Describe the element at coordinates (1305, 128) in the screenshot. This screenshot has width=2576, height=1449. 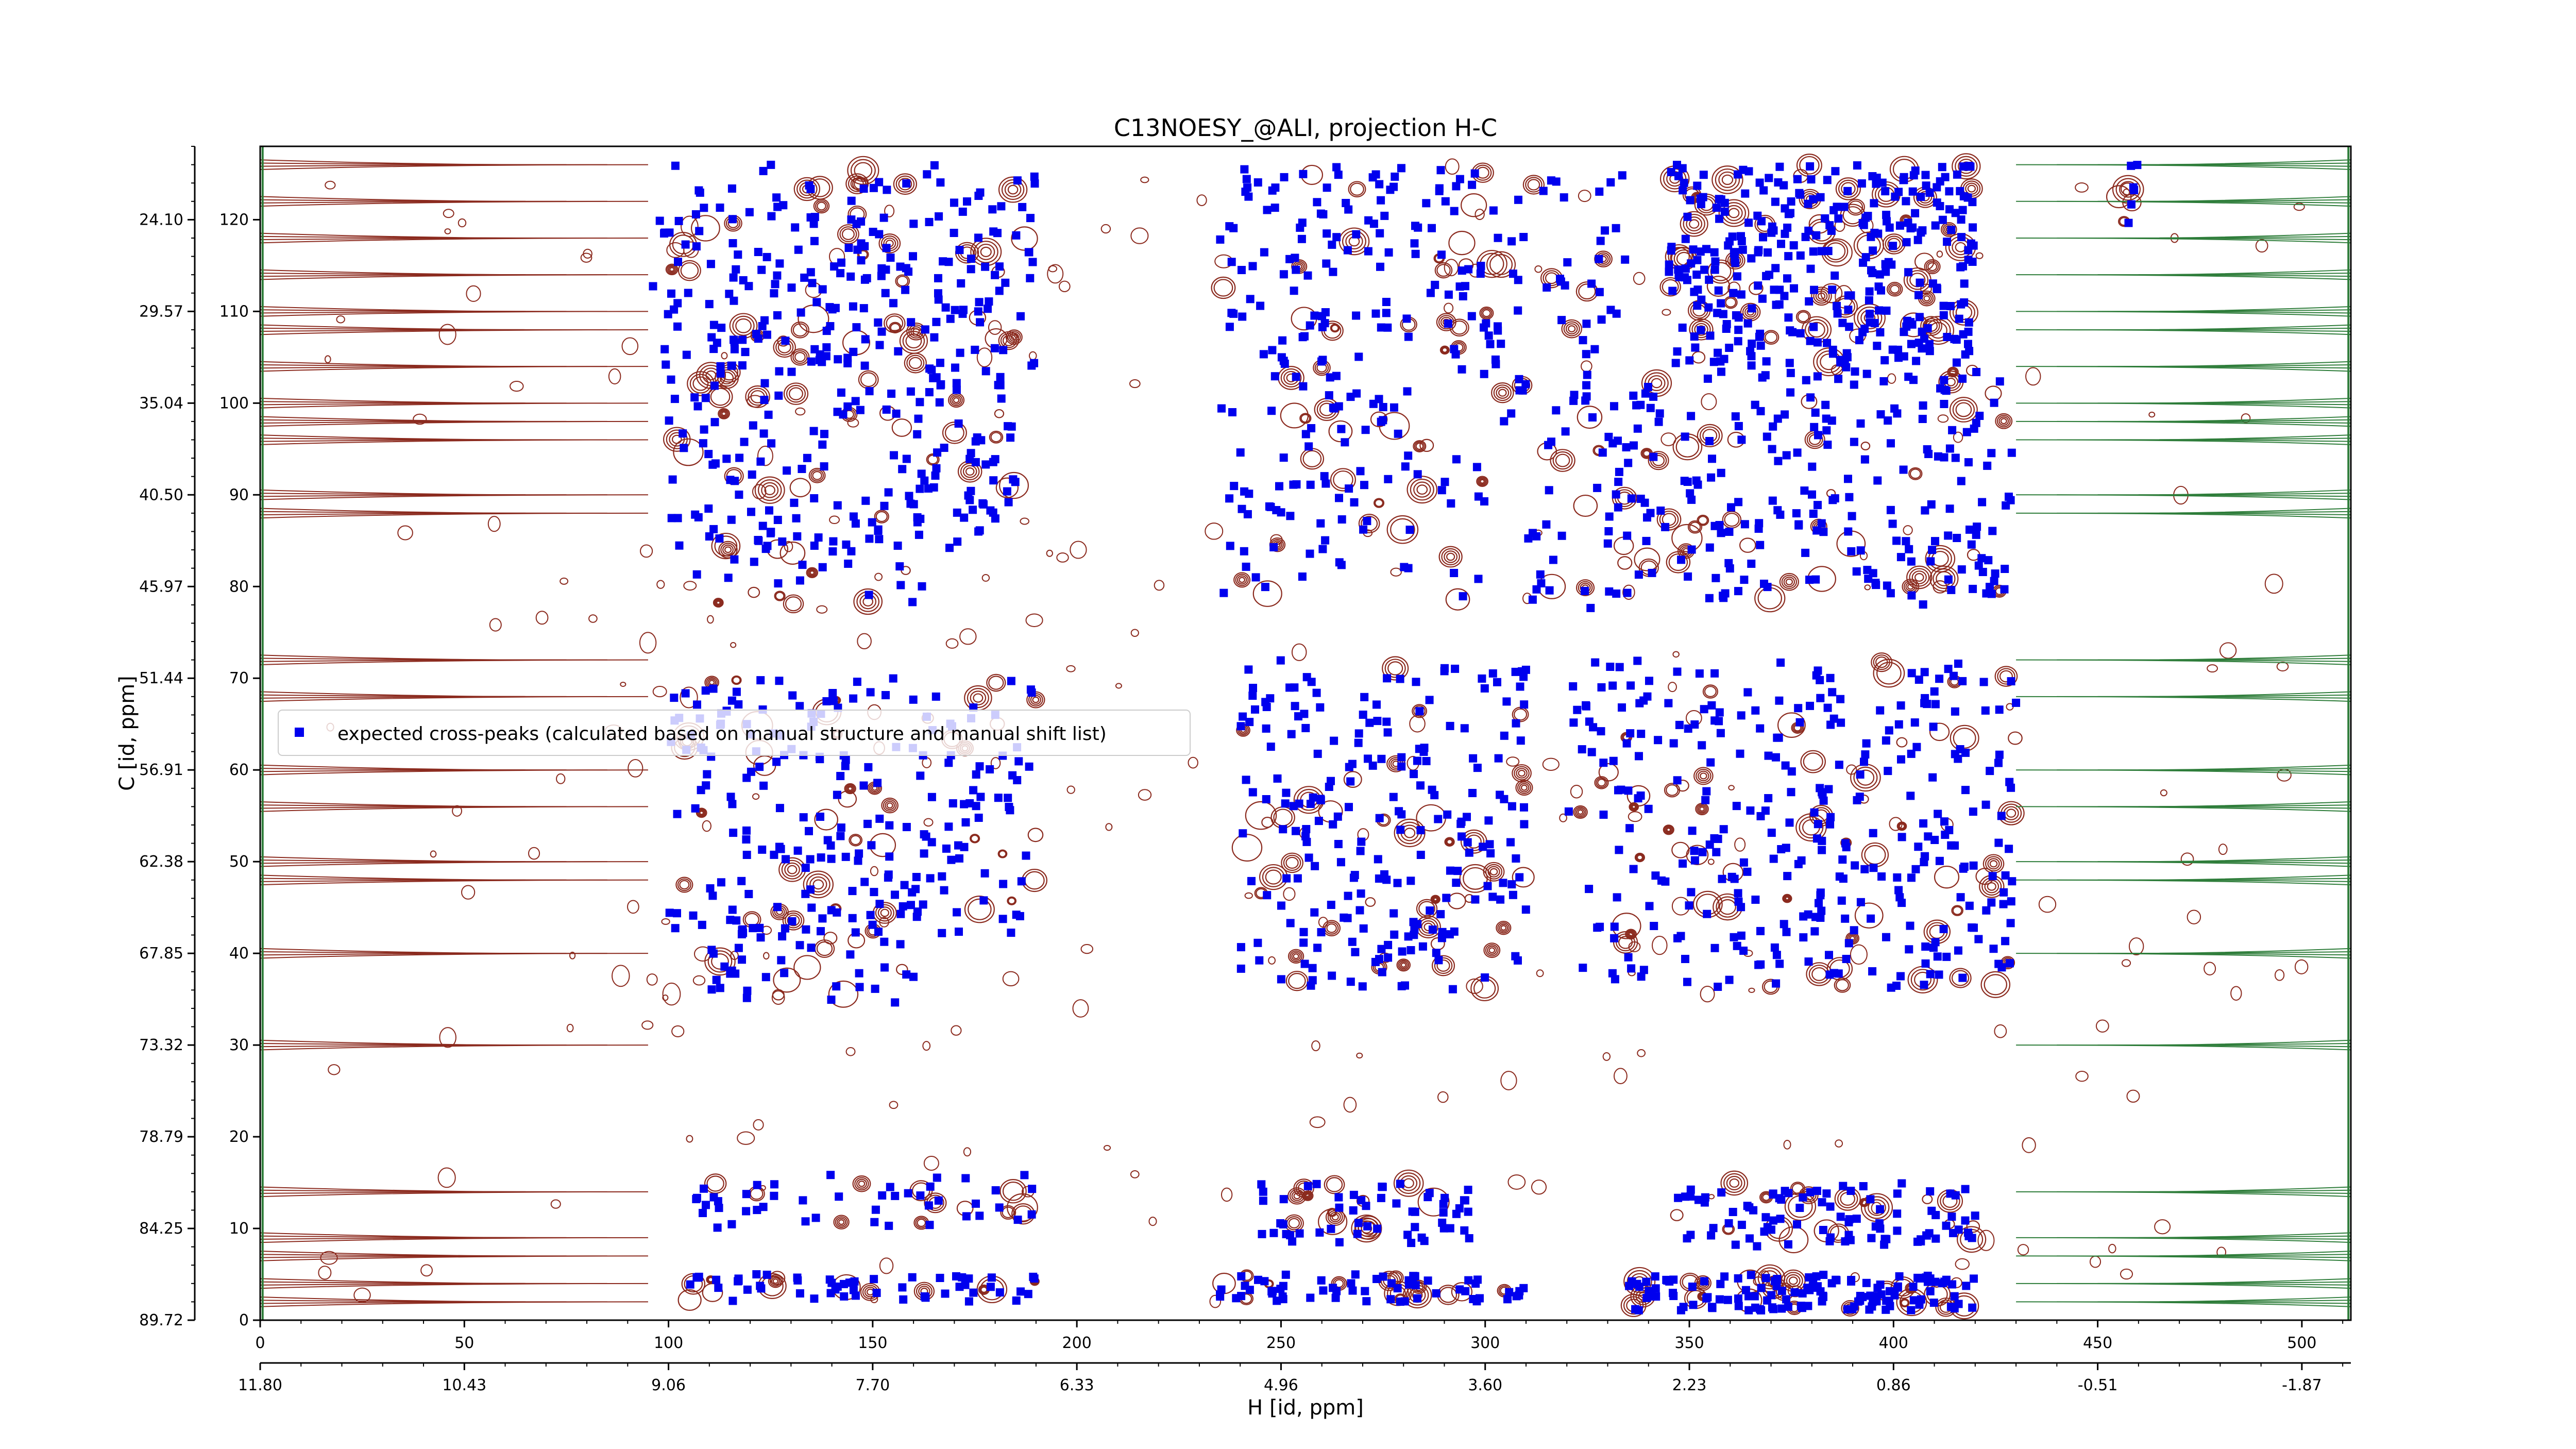
I see `chart-title: C13NOESY_@ALI, projection H-C` at that location.